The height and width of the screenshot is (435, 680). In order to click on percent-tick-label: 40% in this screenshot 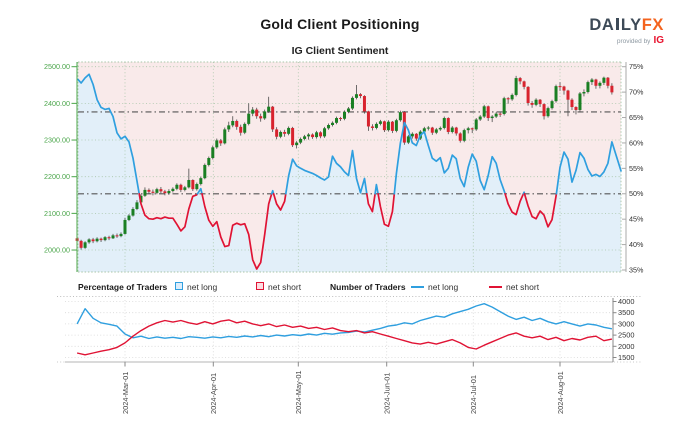, I will do `click(636, 244)`.